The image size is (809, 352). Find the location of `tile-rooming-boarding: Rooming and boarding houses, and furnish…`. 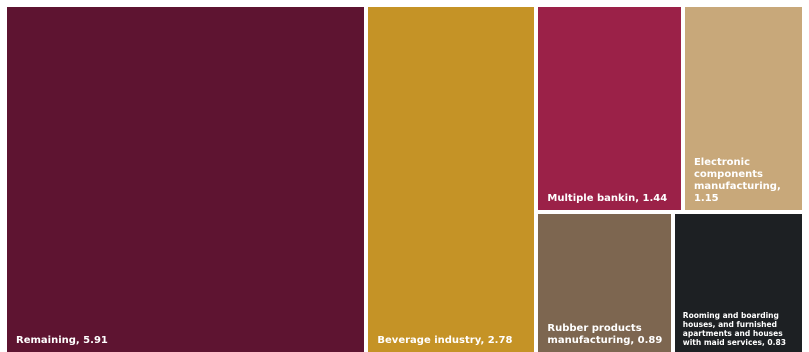

tile-rooming-boarding: Rooming and boarding houses, and furnish… is located at coordinates (738, 283).